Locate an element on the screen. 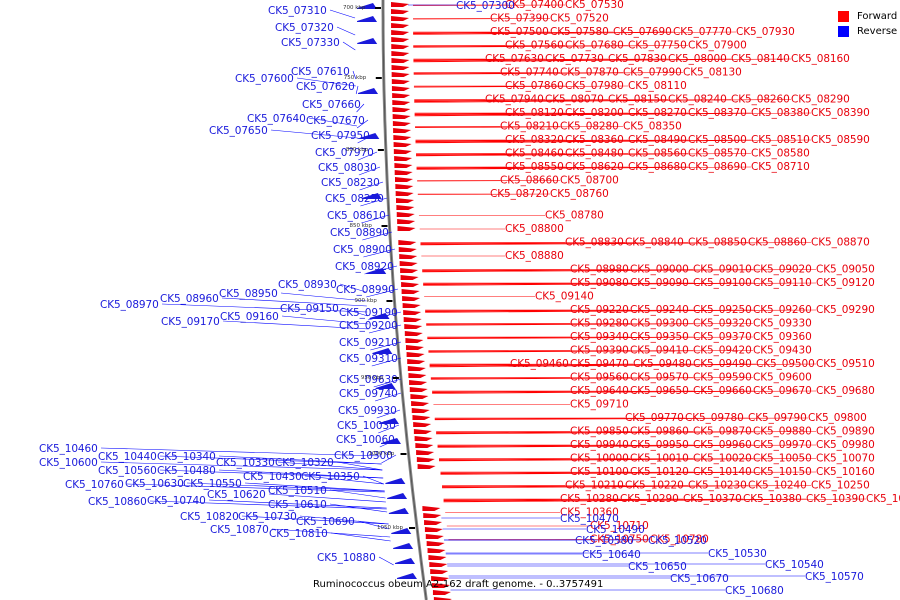 The height and width of the screenshot is (600, 900). gene-label-reverse: CK5_08250 is located at coordinates (354, 199).